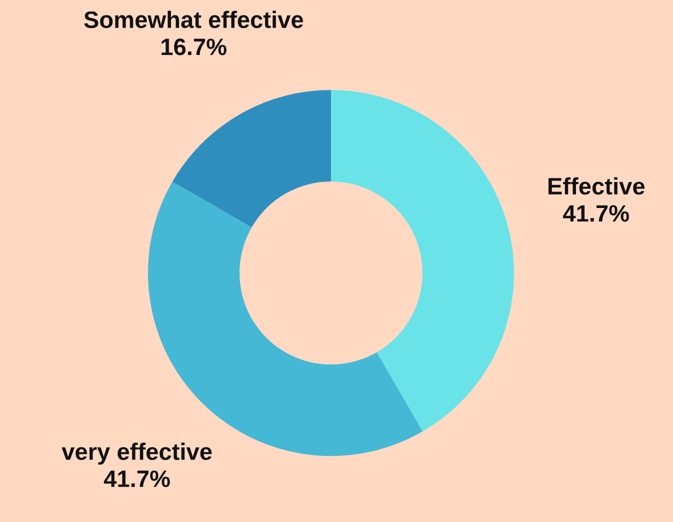  I want to click on slice-label: Effective, so click(596, 186).